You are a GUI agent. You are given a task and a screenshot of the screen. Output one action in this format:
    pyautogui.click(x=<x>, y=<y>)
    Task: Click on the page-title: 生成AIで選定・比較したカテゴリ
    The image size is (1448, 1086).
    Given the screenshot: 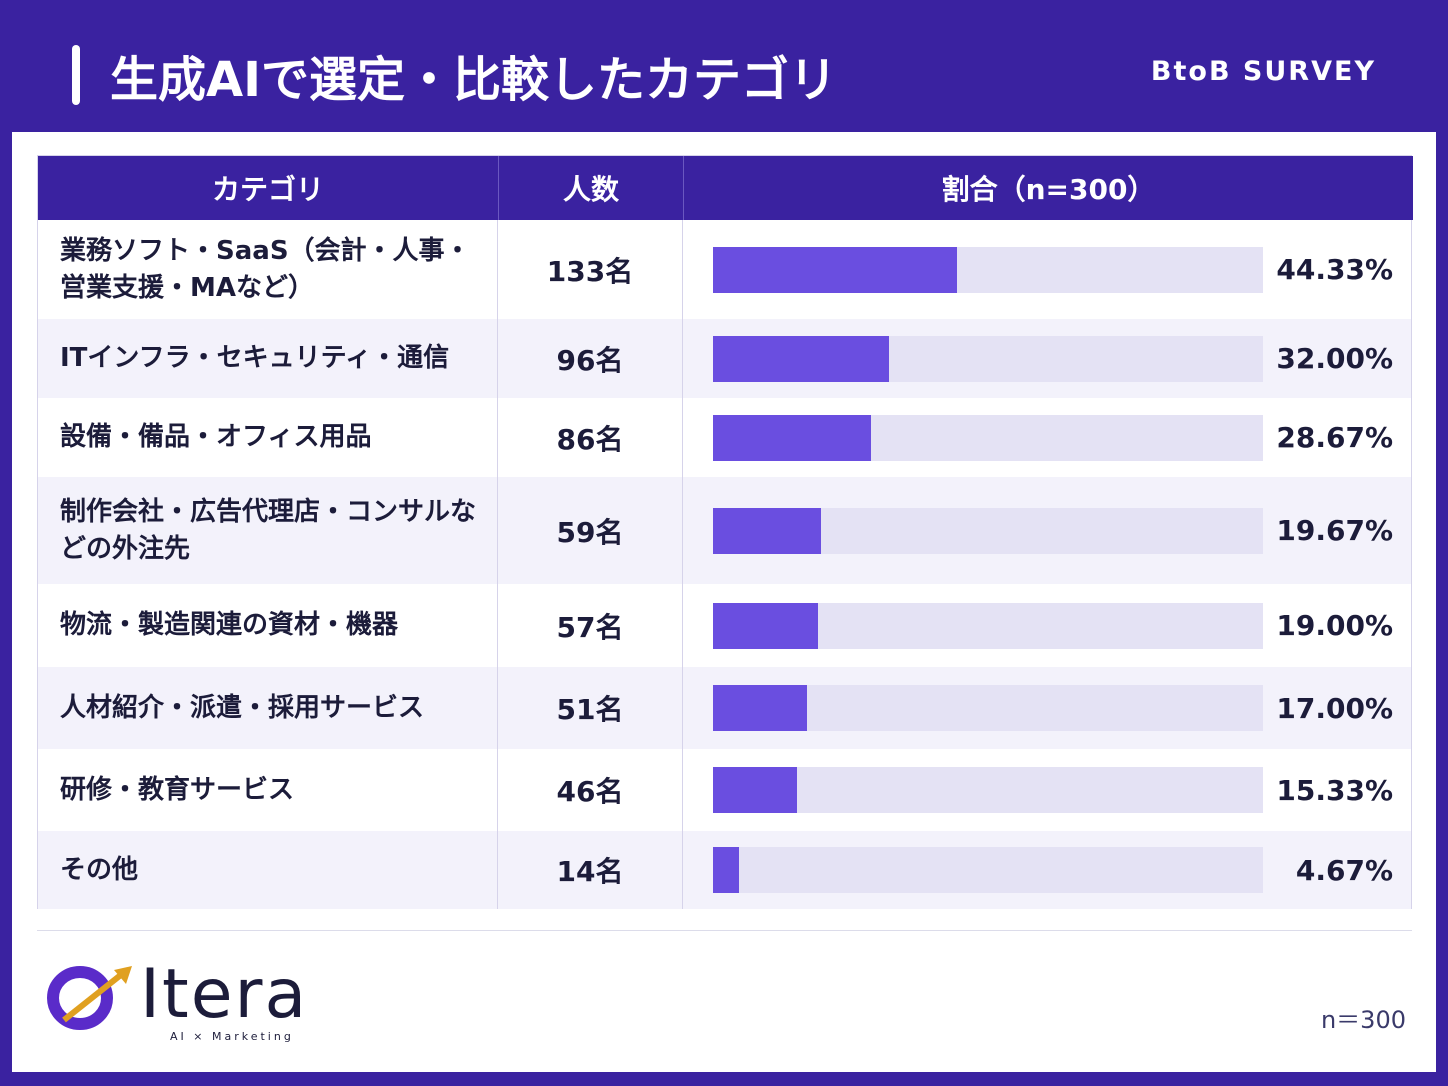 What is the action you would take?
    pyautogui.click(x=474, y=80)
    